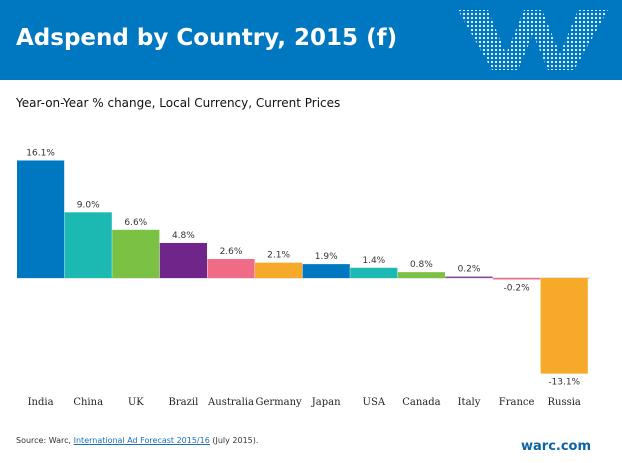  What do you see at coordinates (421, 402) in the screenshot?
I see `category-label-canada: Canada` at bounding box center [421, 402].